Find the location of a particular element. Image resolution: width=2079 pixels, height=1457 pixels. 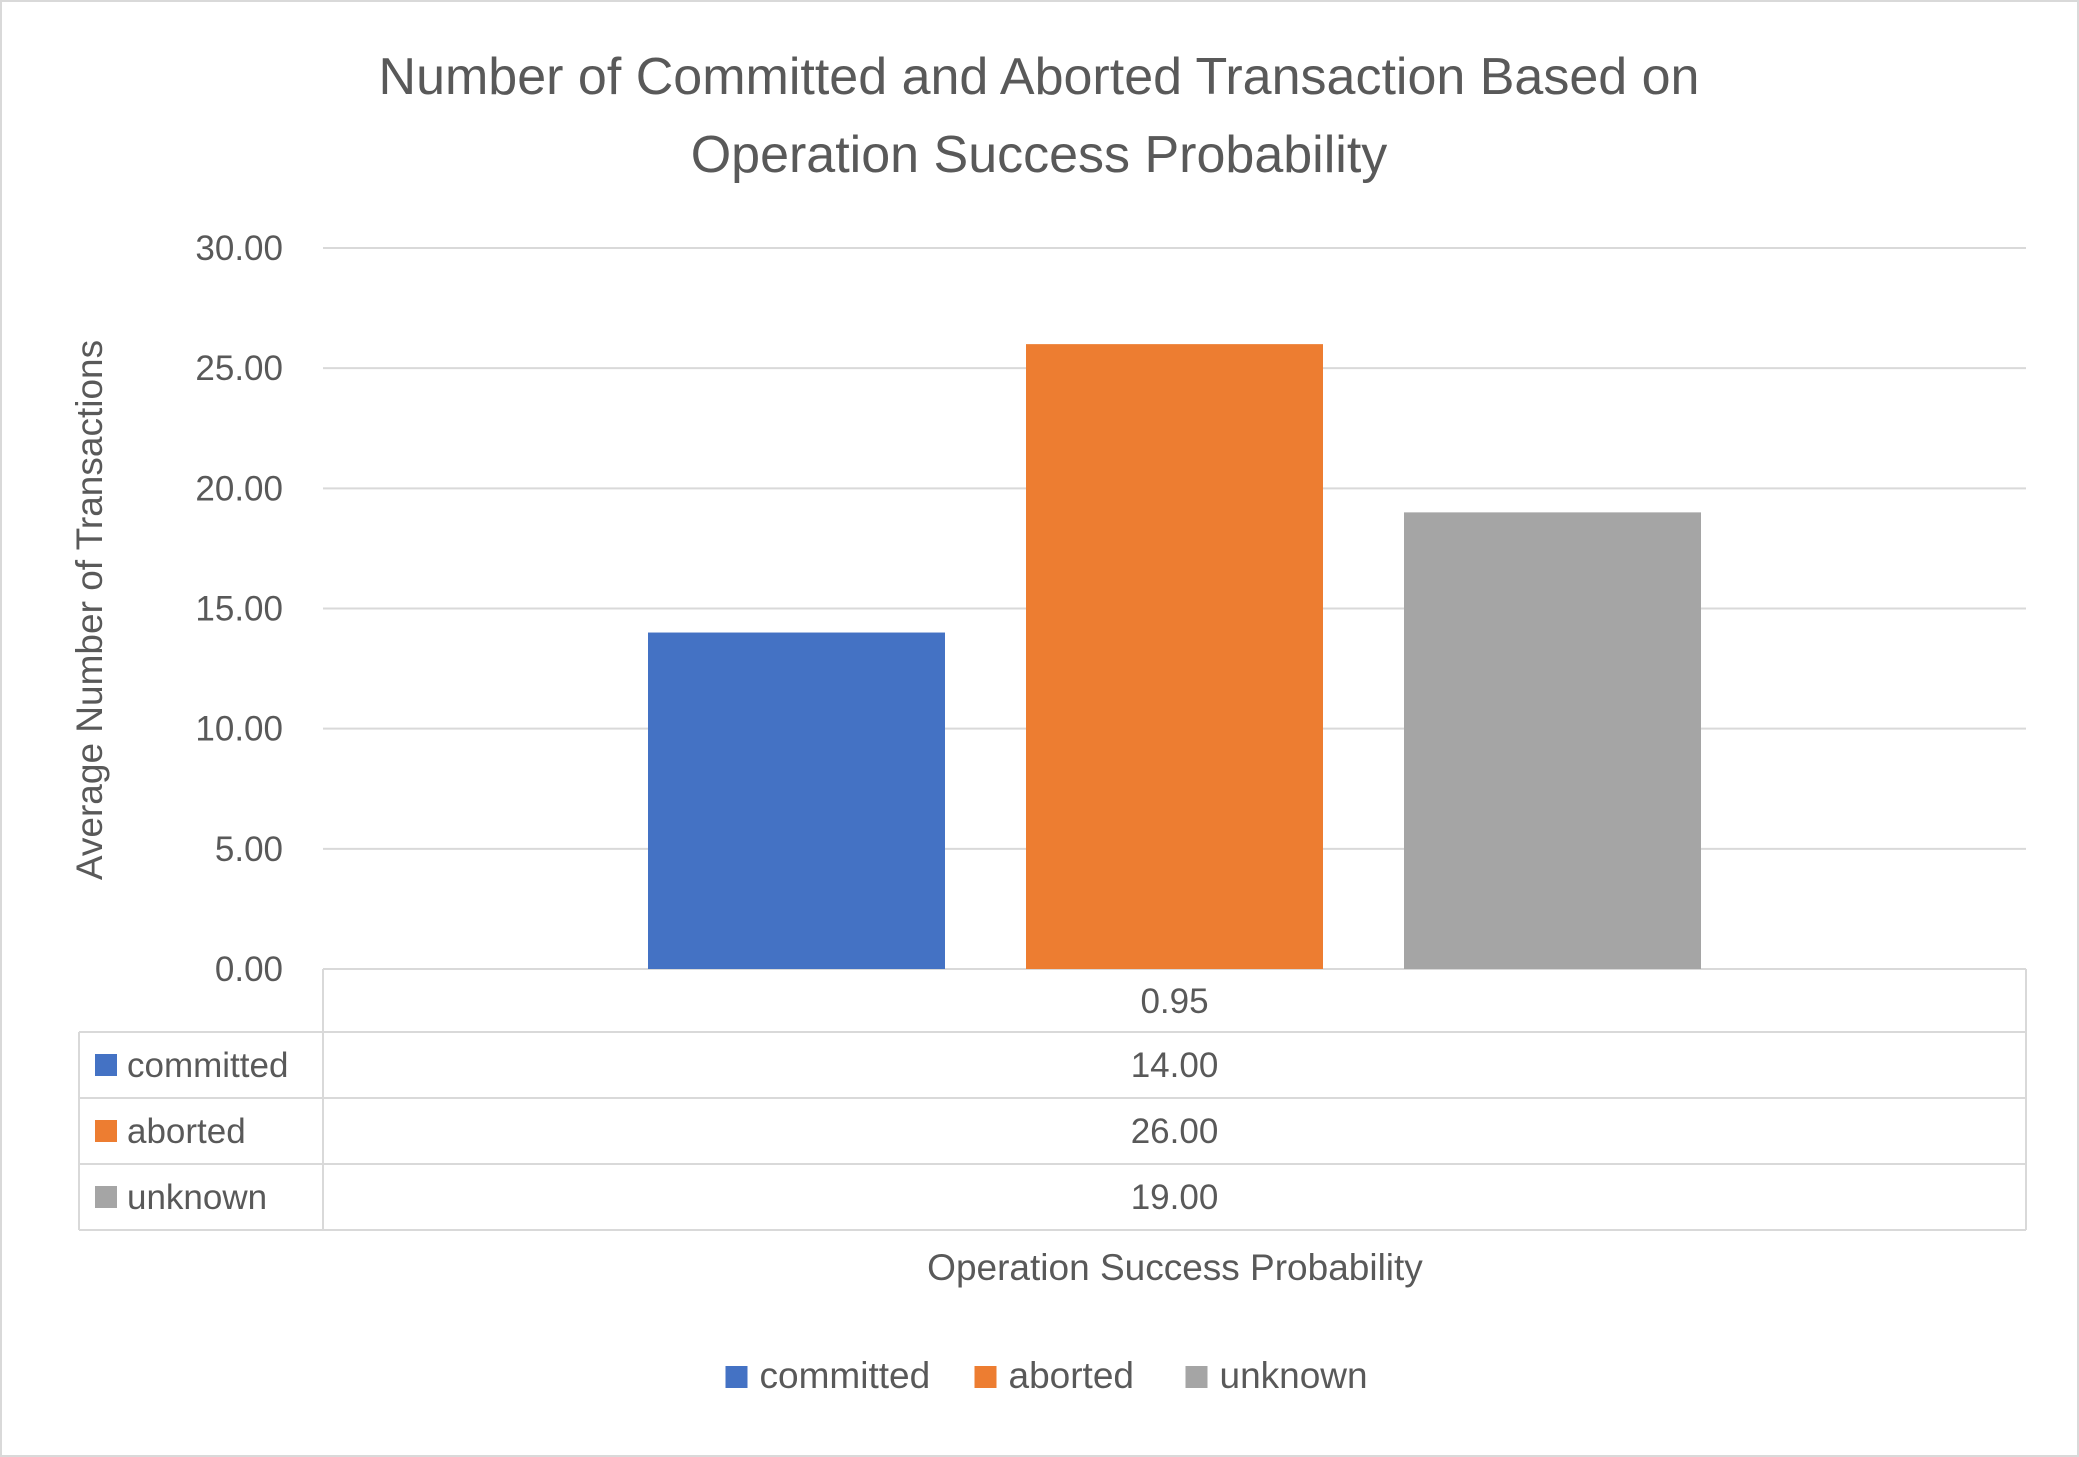

legend: committed aborted unknown is located at coordinates (1046, 1375).